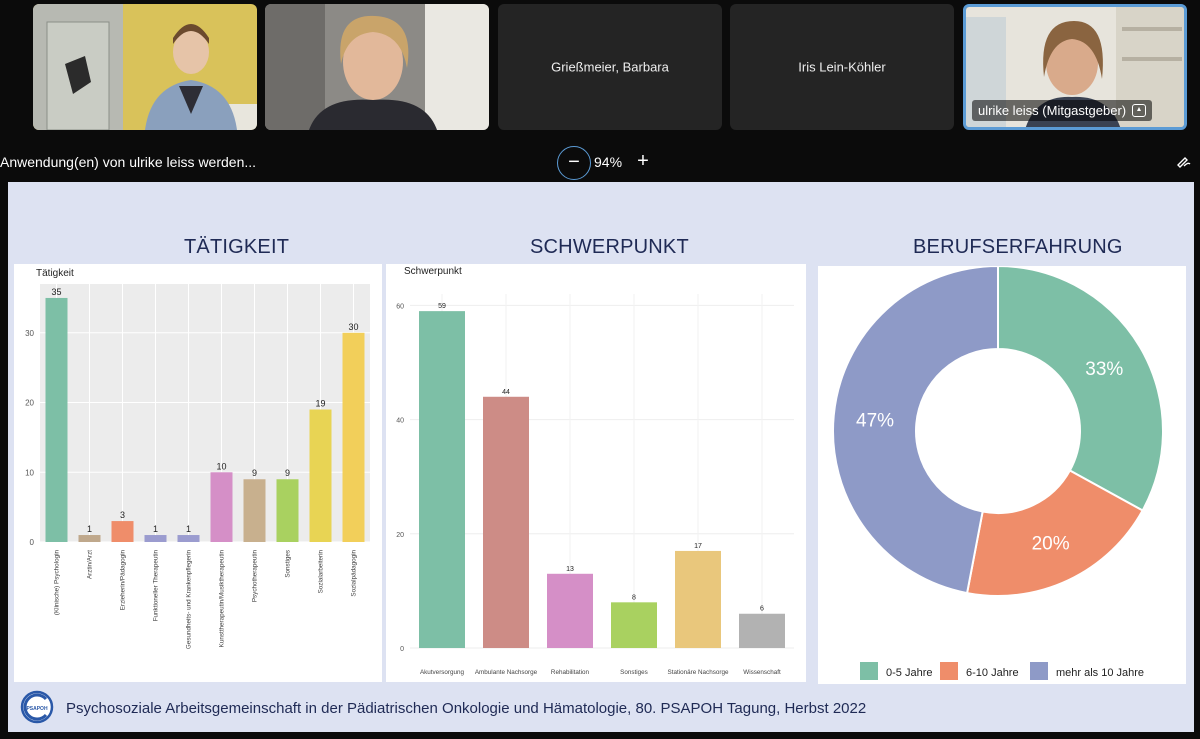 The width and height of the screenshot is (1200, 739). Describe the element at coordinates (321, 572) in the screenshot. I see `x-tick-label: Sozialarbeiterin` at that location.